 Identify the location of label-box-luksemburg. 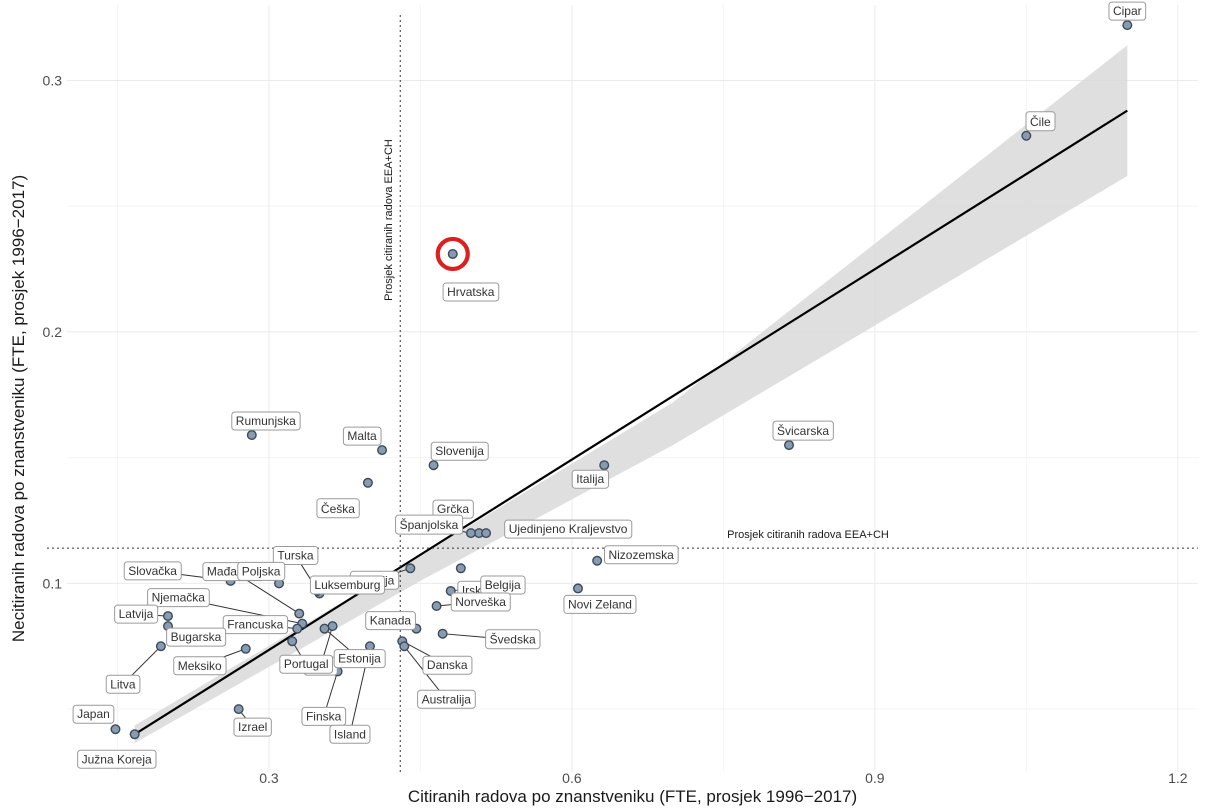
(347, 585).